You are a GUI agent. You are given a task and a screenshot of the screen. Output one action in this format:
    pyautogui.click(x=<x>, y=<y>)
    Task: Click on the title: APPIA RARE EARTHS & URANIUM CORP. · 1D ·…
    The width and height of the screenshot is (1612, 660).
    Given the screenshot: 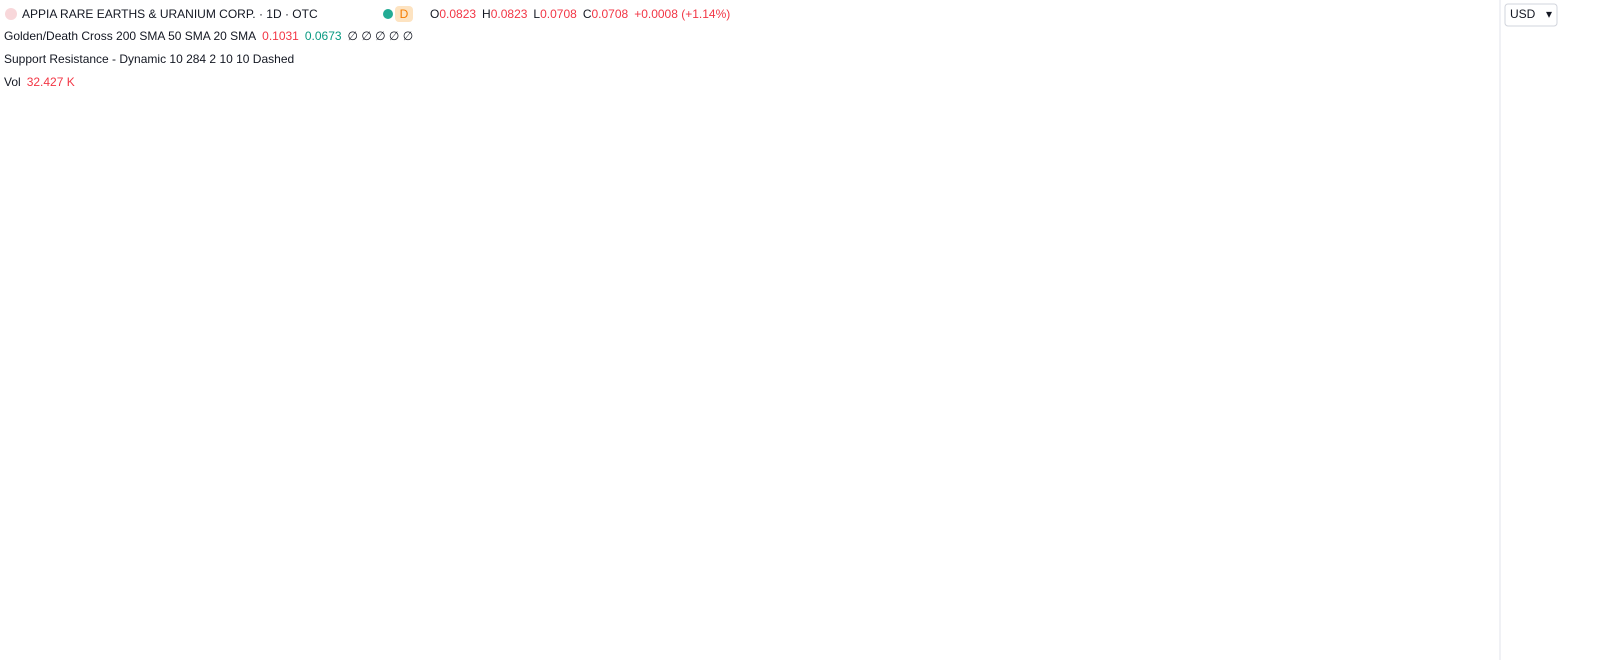 What is the action you would take?
    pyautogui.click(x=170, y=14)
    